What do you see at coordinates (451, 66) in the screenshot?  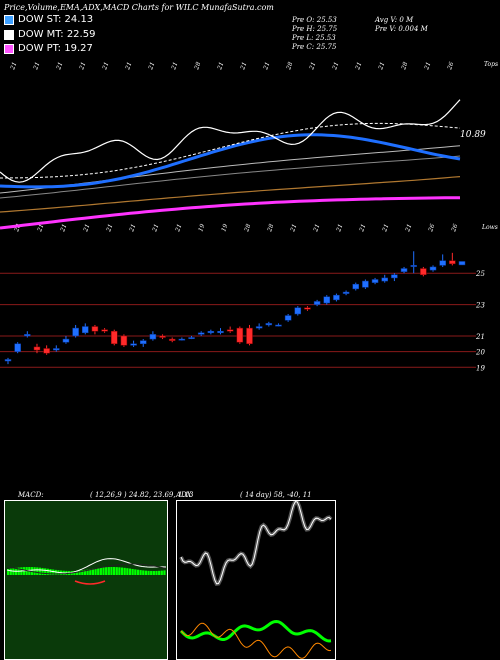 I see `top-date-label: 26` at bounding box center [451, 66].